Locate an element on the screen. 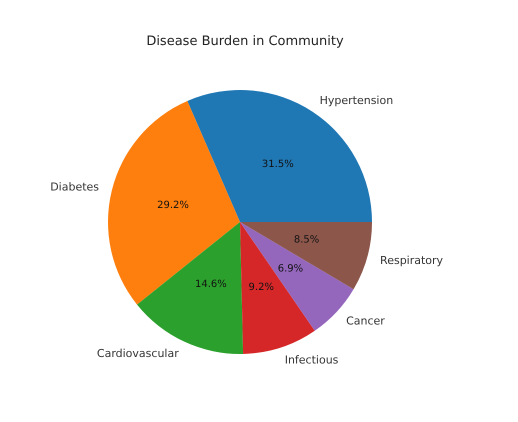 This screenshot has width=518, height=422. data-label: 29.2% is located at coordinates (173, 205).